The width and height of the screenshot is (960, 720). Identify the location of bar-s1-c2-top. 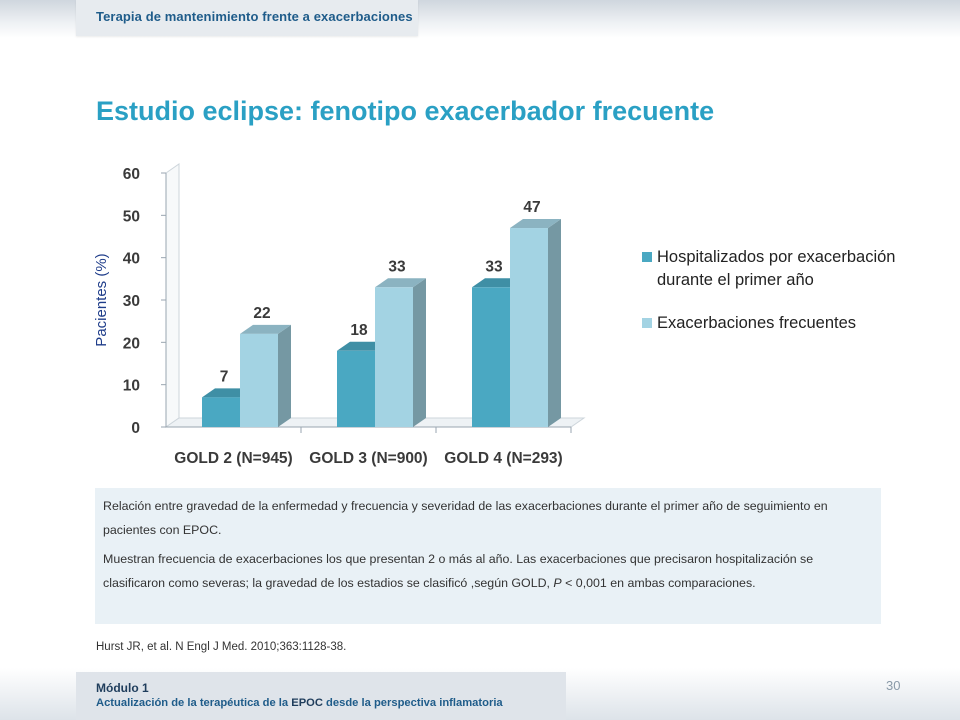
(535, 224).